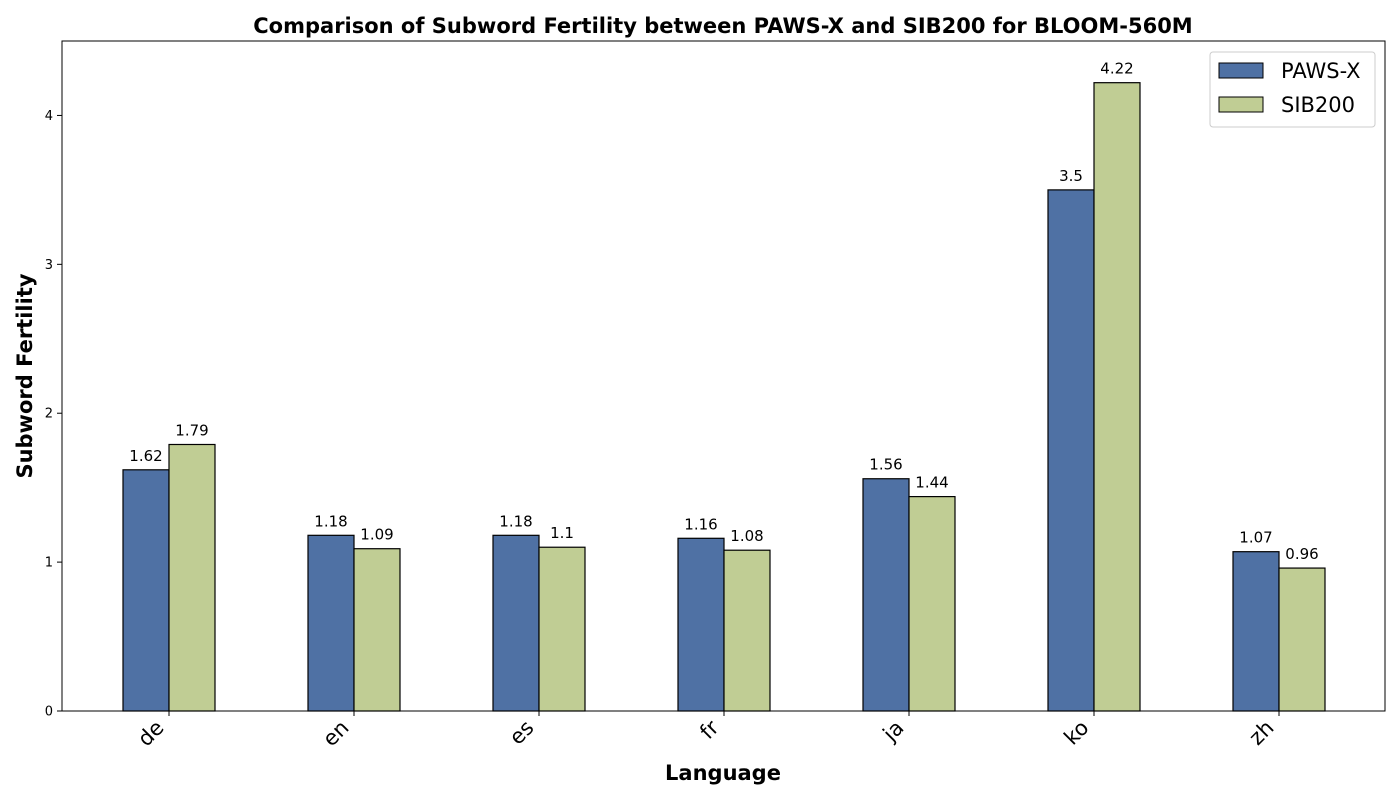 Image resolution: width=1400 pixels, height=800 pixels. What do you see at coordinates (336, 734) in the screenshot?
I see `x-tick-label-en: en` at bounding box center [336, 734].